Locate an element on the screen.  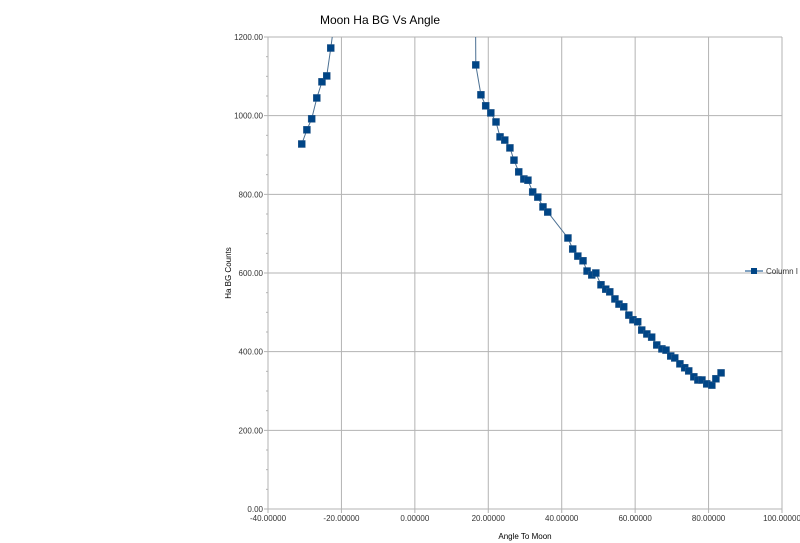
legend-label: Column I is located at coordinates (782, 271).